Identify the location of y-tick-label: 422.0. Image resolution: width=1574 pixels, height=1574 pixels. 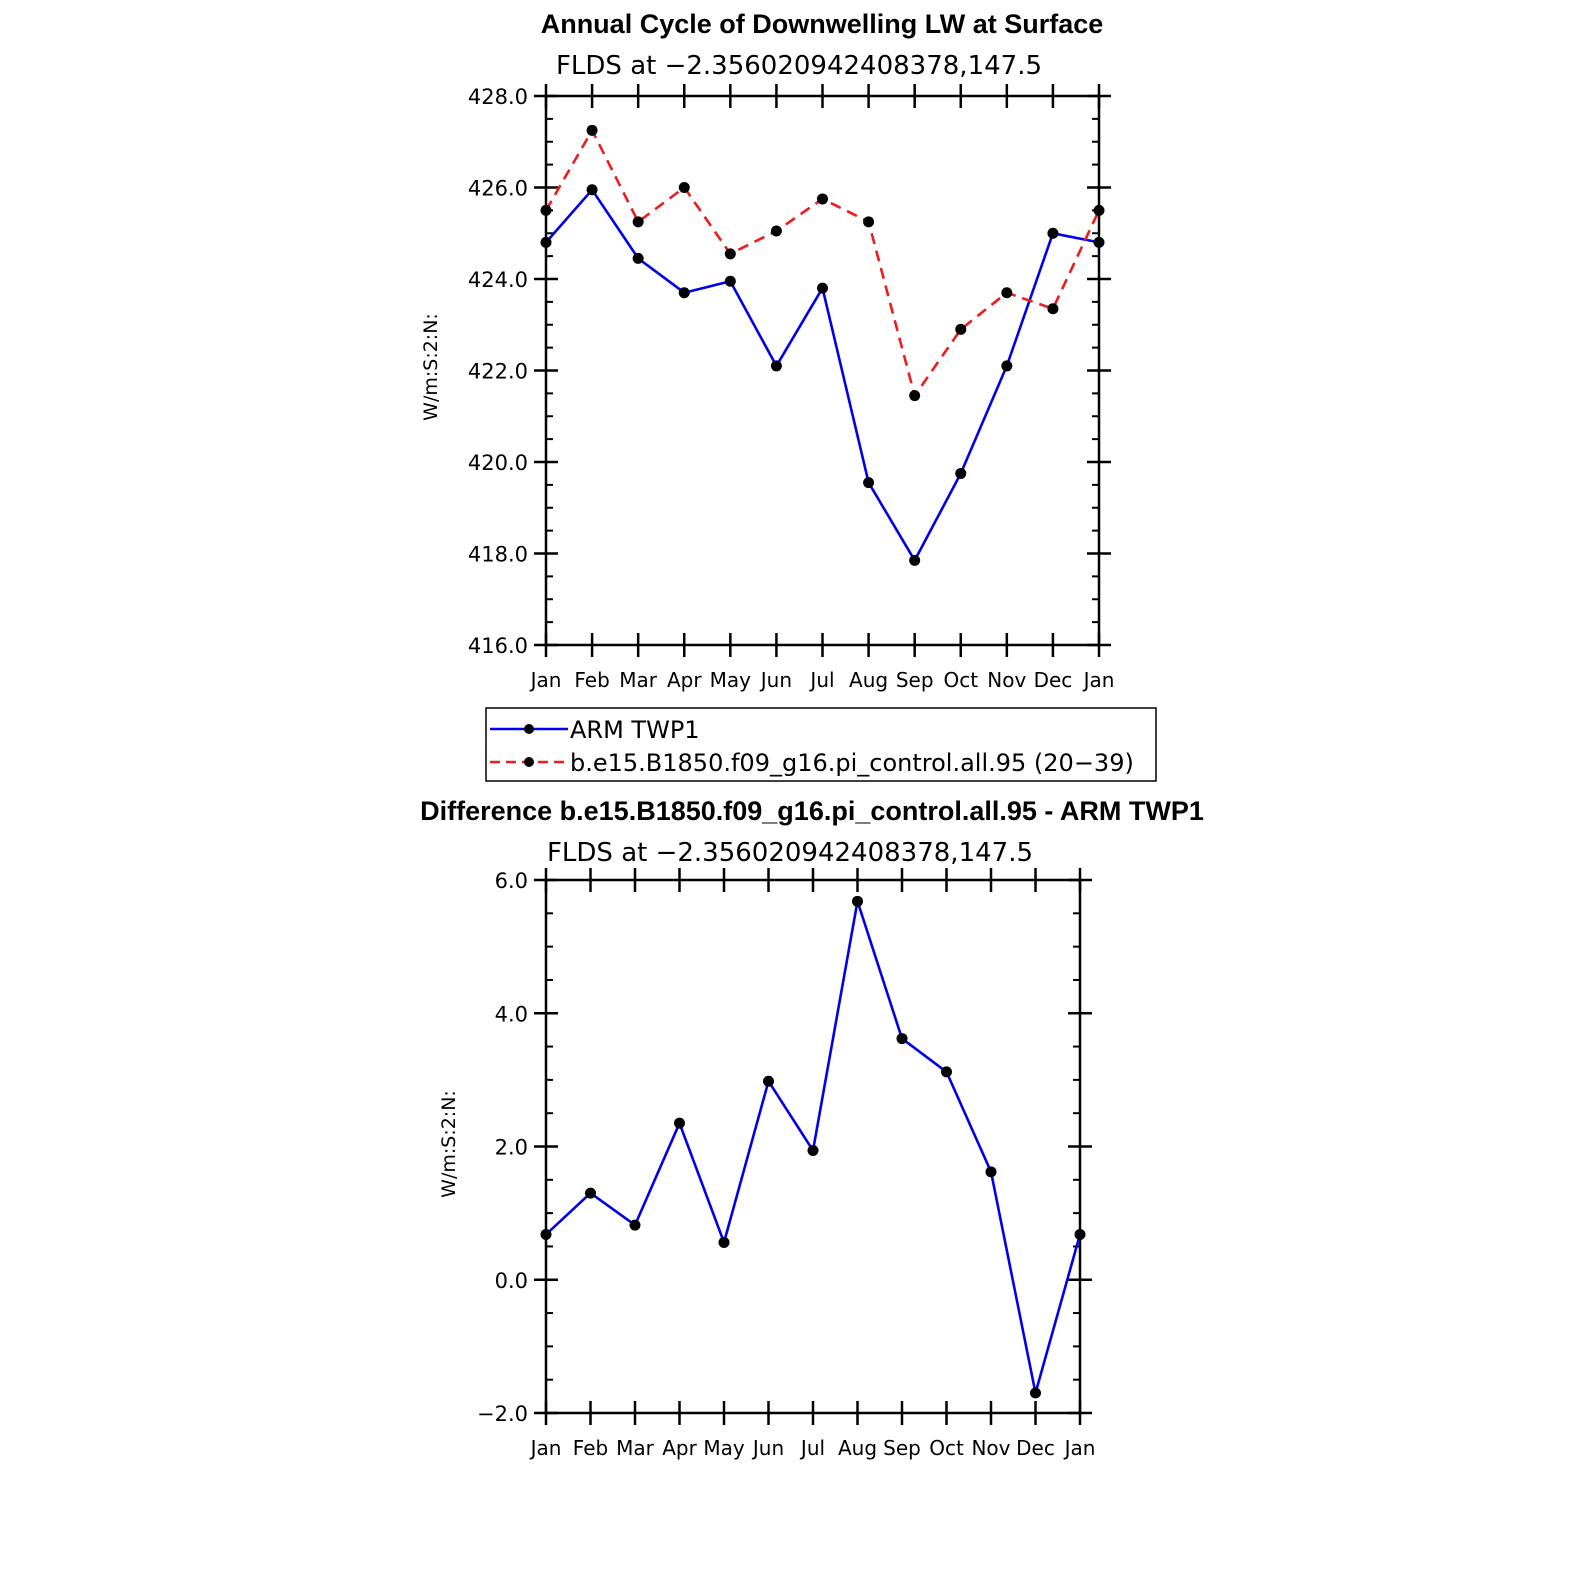
(498, 372).